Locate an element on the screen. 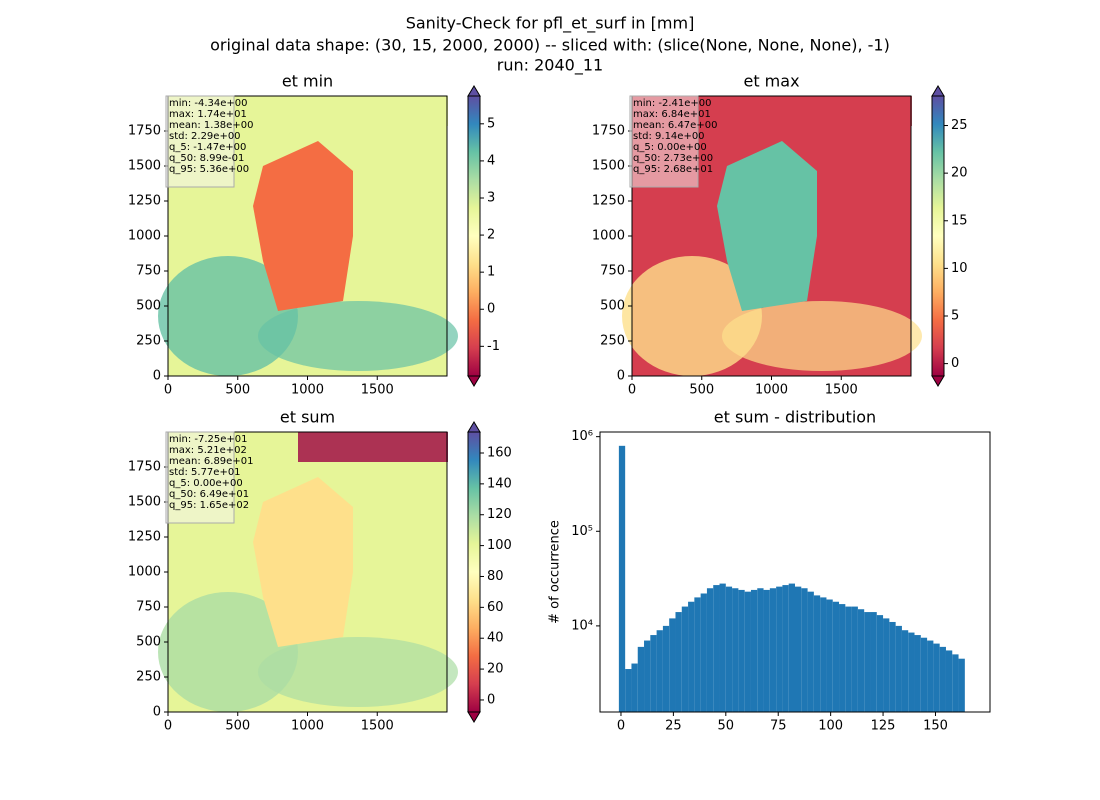 The image size is (1100, 800). stats-line: mean: 6.47e+00 is located at coordinates (675, 125).